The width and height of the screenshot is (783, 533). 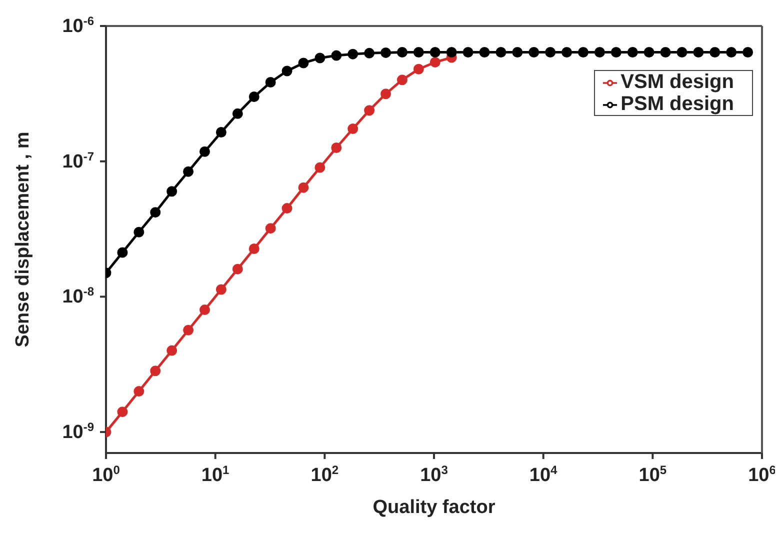 I want to click on x-tick-label: 10$^{4}$, so click(x=543, y=474).